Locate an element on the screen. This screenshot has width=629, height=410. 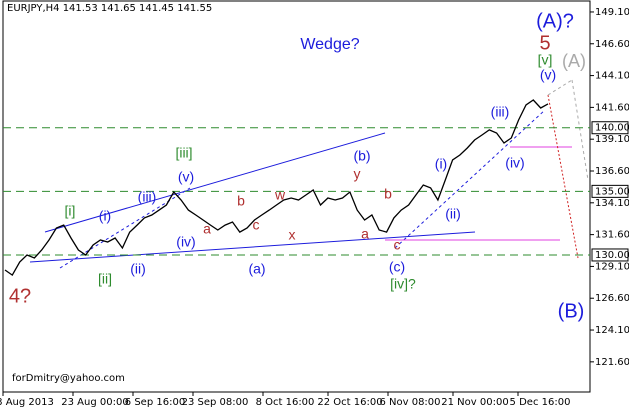
wave-label: [ii] is located at coordinates (105, 279).